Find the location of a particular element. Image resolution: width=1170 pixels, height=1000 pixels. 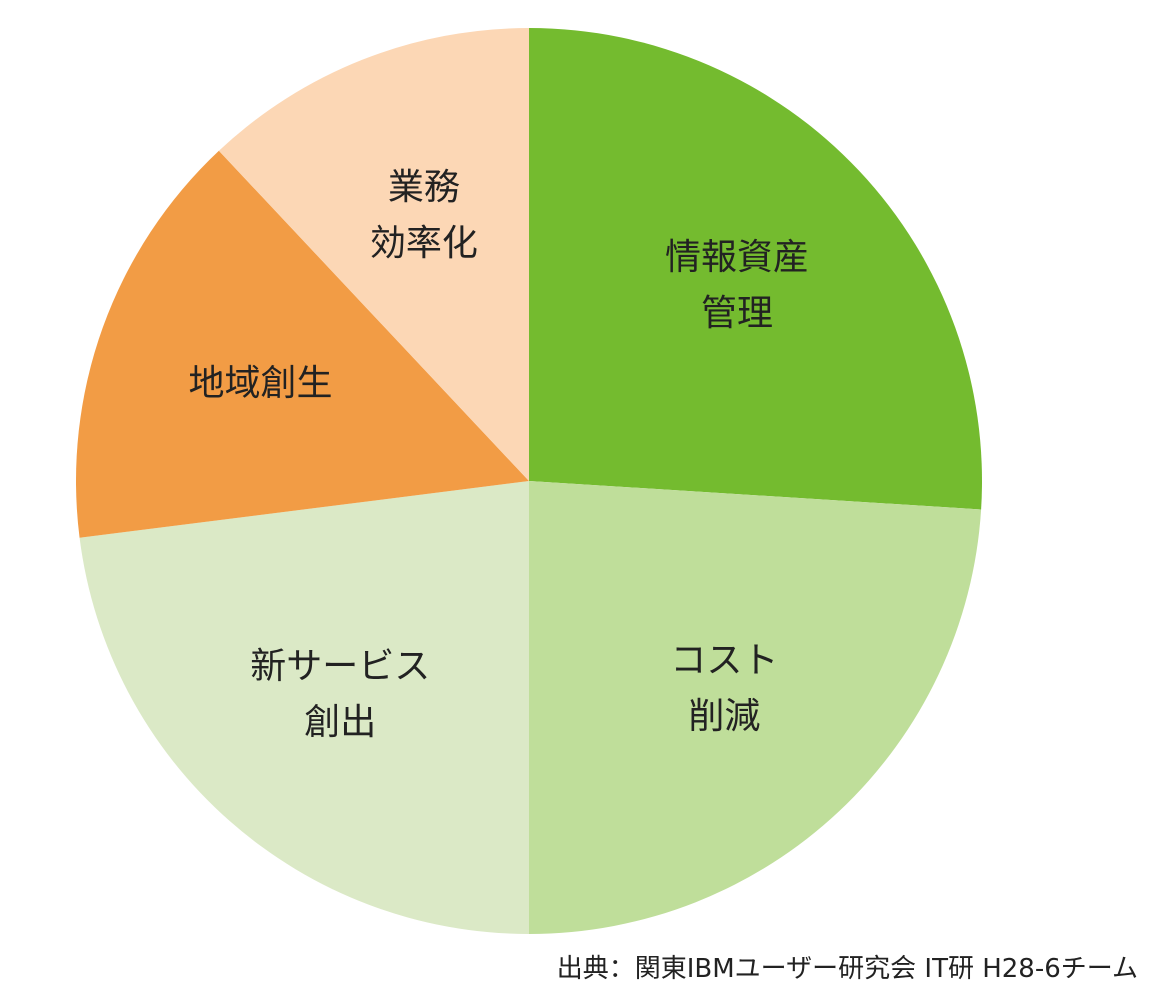

slice-label: 新サービス 創出 is located at coordinates (340, 695).